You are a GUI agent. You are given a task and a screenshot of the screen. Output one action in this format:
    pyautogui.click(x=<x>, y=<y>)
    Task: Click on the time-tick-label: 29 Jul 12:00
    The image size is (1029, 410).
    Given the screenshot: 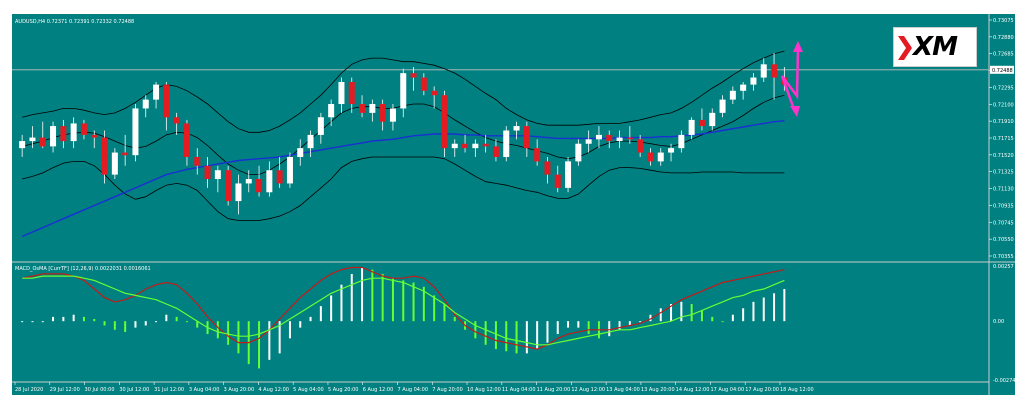 What is the action you would take?
    pyautogui.click(x=65, y=390)
    